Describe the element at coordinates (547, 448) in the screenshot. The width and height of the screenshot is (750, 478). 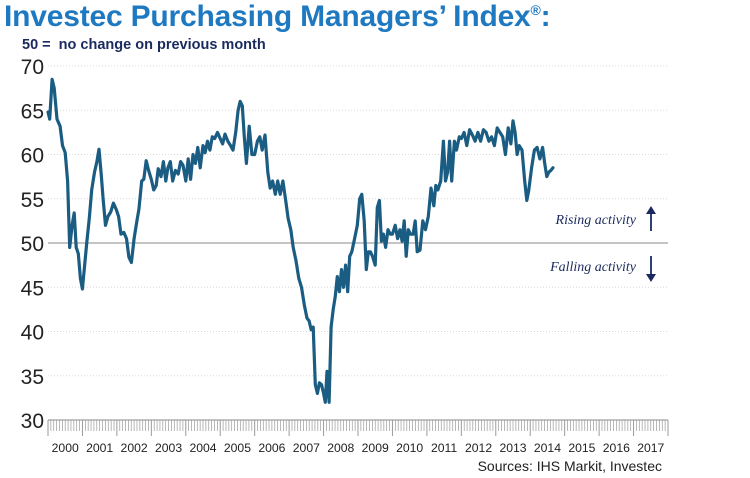
I see `x-tick-label: 2014` at that location.